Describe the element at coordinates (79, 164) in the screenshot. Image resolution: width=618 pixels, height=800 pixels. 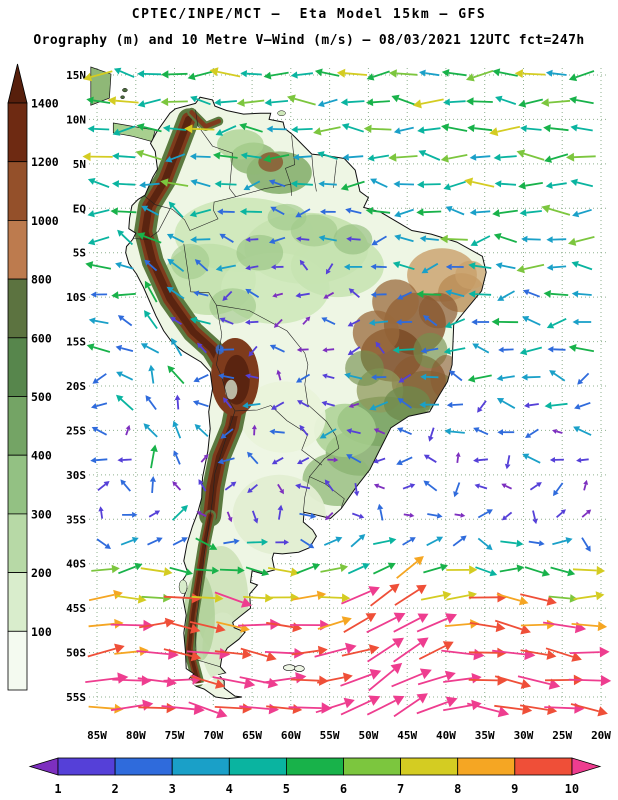
I see `lat-tick-label: 5N` at that location.